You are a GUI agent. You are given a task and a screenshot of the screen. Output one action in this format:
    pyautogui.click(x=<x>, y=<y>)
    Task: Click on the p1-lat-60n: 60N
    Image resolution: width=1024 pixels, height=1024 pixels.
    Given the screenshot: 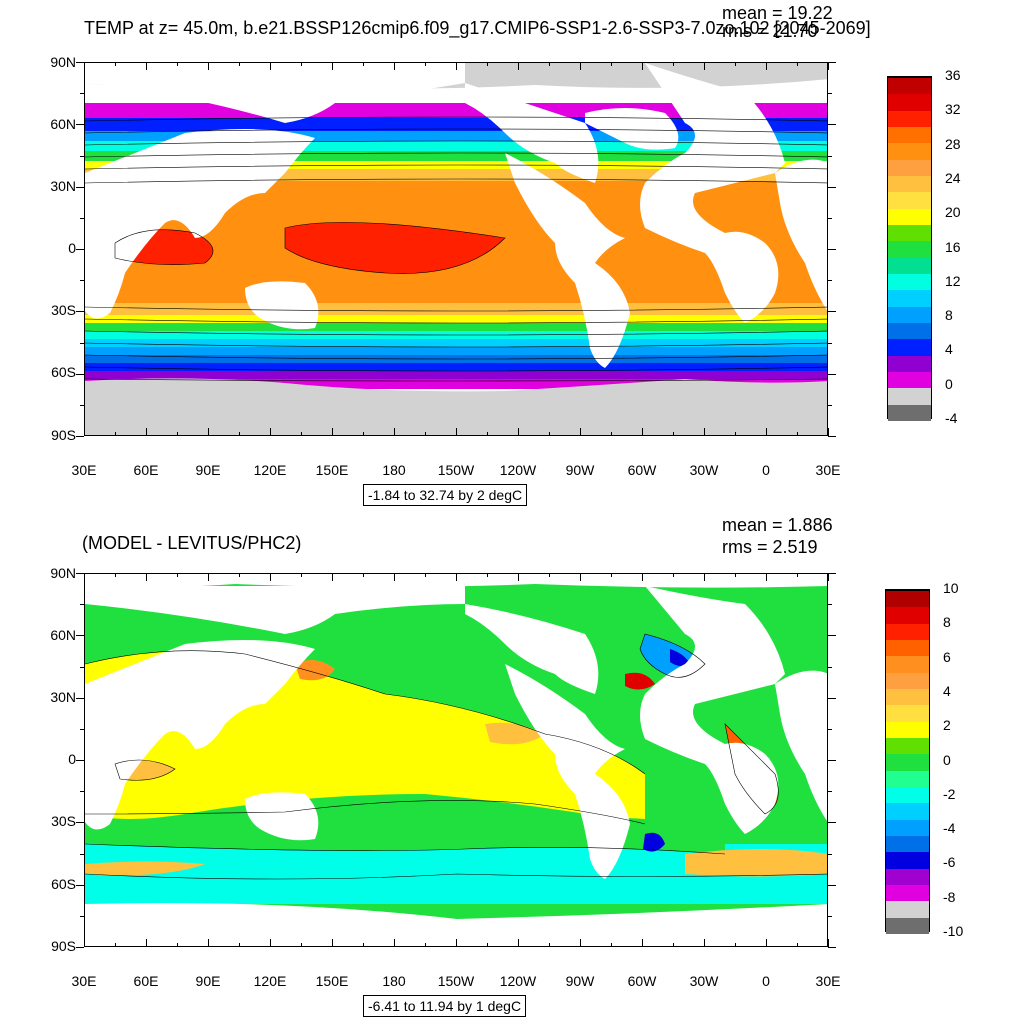 What is the action you would take?
    pyautogui.click(x=63, y=124)
    